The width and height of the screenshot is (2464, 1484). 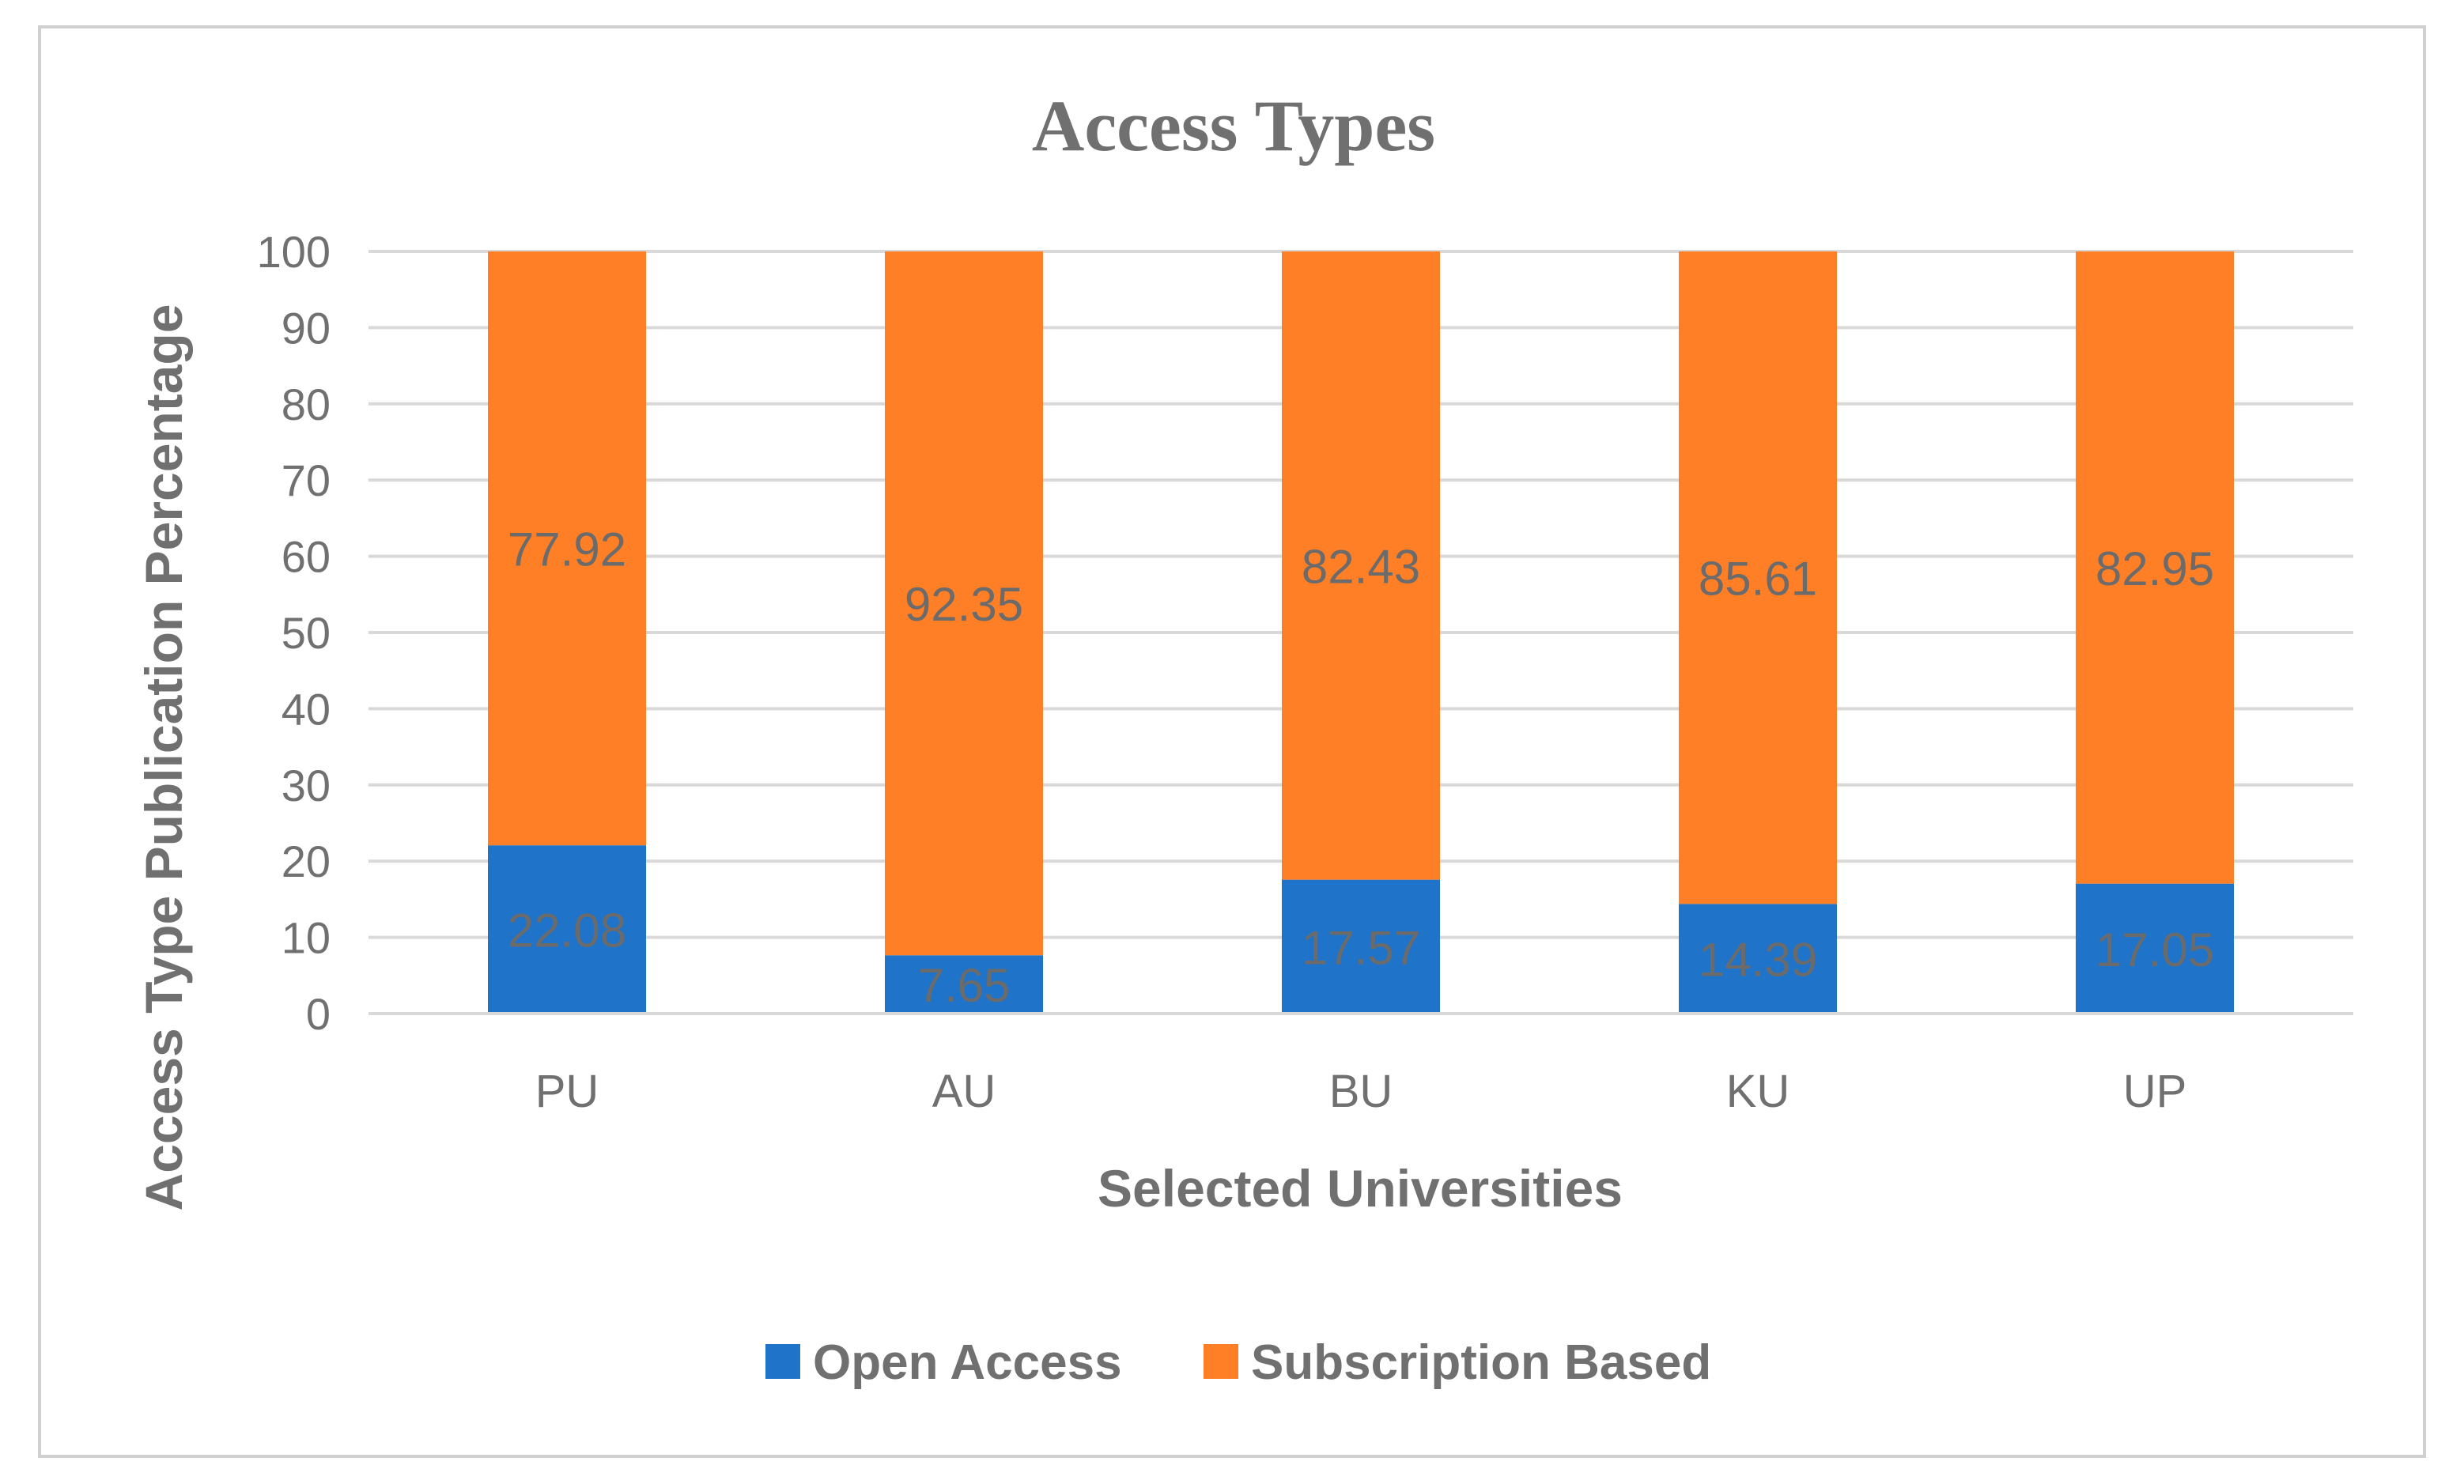 What do you see at coordinates (306, 938) in the screenshot?
I see `y-tick-label: 10` at bounding box center [306, 938].